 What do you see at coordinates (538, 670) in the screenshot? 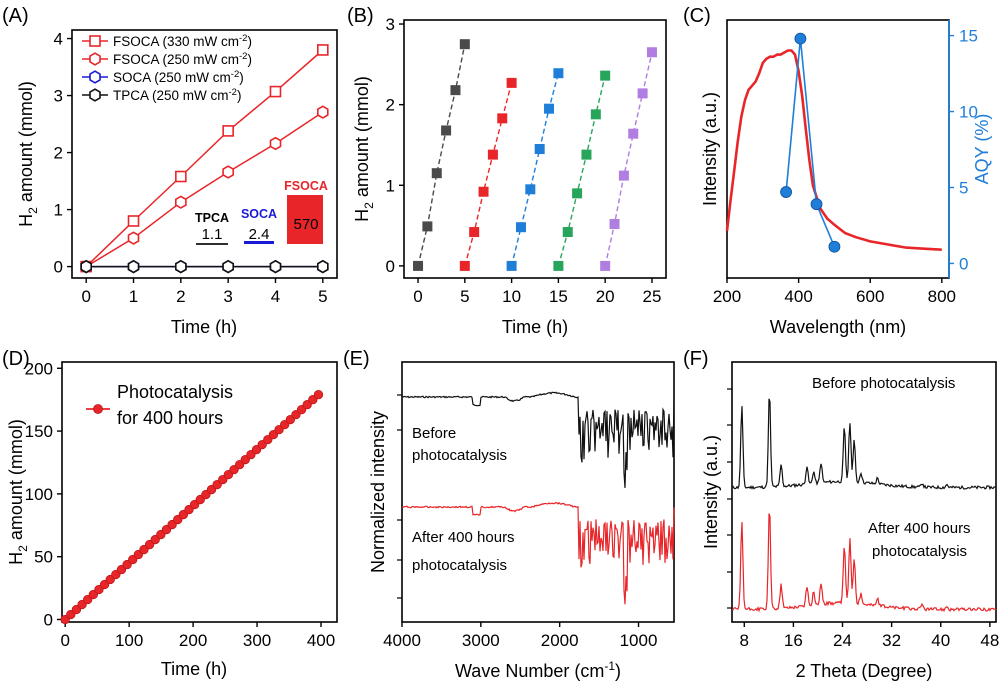
I see `panel-e-xlabel: Wave Number (cm-1)` at bounding box center [538, 670].